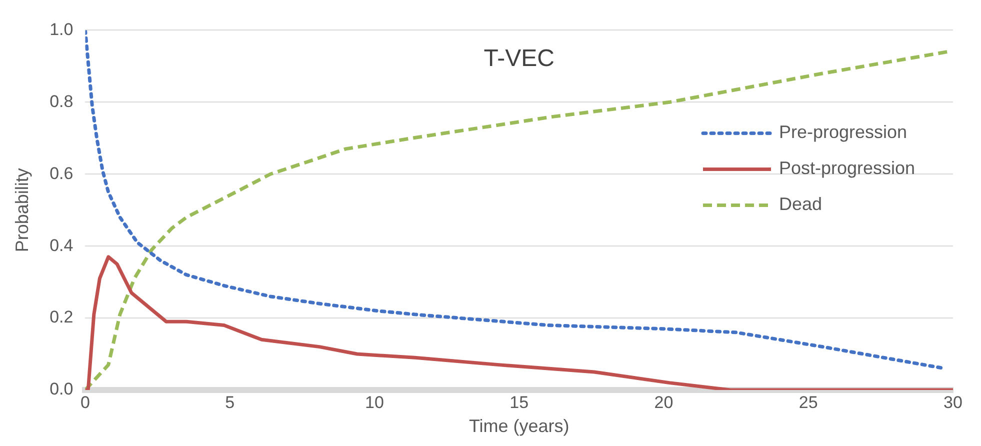  I want to click on y-axis-title: Probability, so click(22, 210).